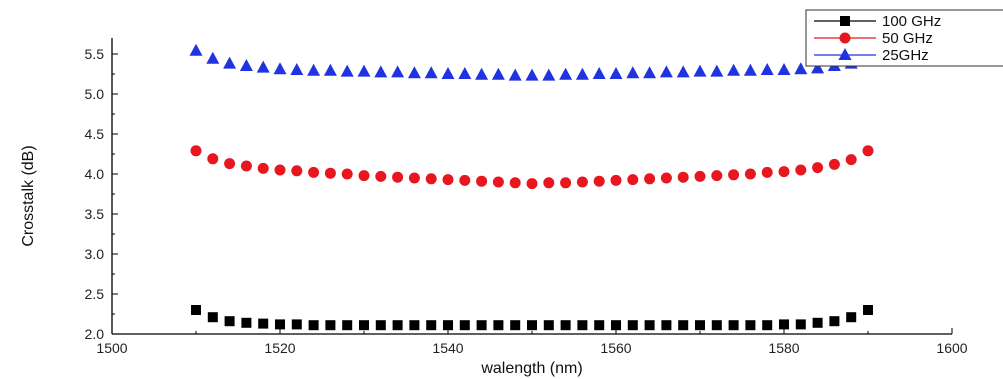  I want to click on x-tick-label-1520: 1520, so click(279, 348).